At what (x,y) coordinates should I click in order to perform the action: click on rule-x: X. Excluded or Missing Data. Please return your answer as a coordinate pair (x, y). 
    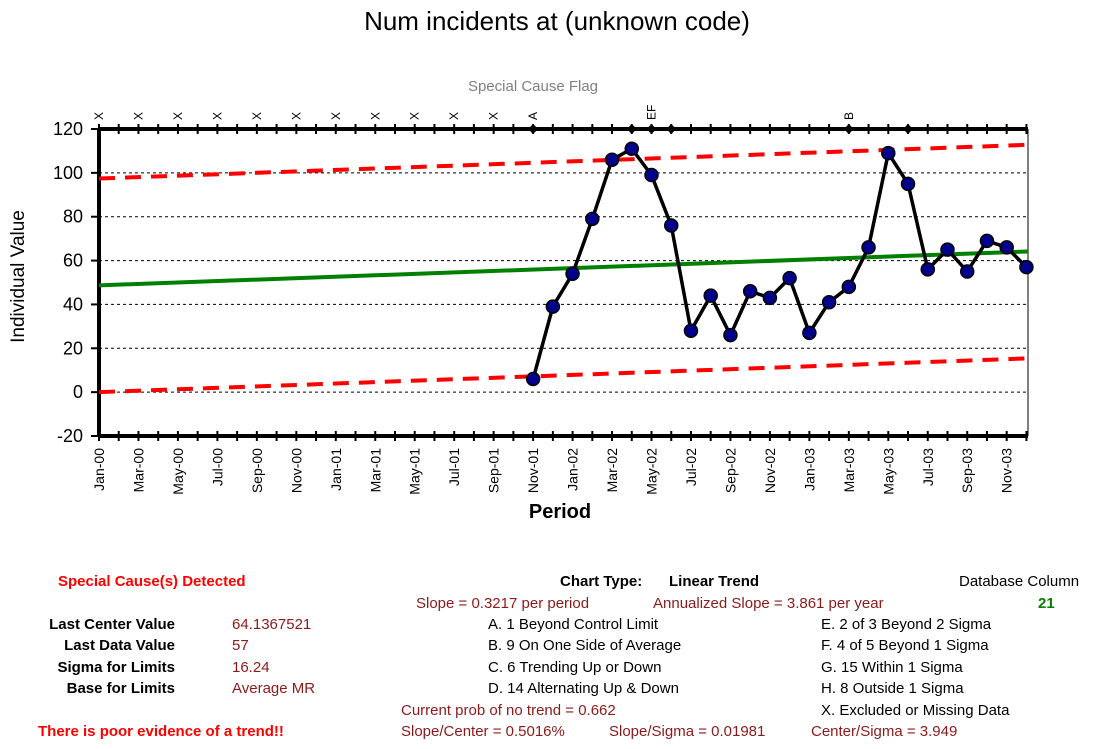
    Looking at the image, I should click on (915, 710).